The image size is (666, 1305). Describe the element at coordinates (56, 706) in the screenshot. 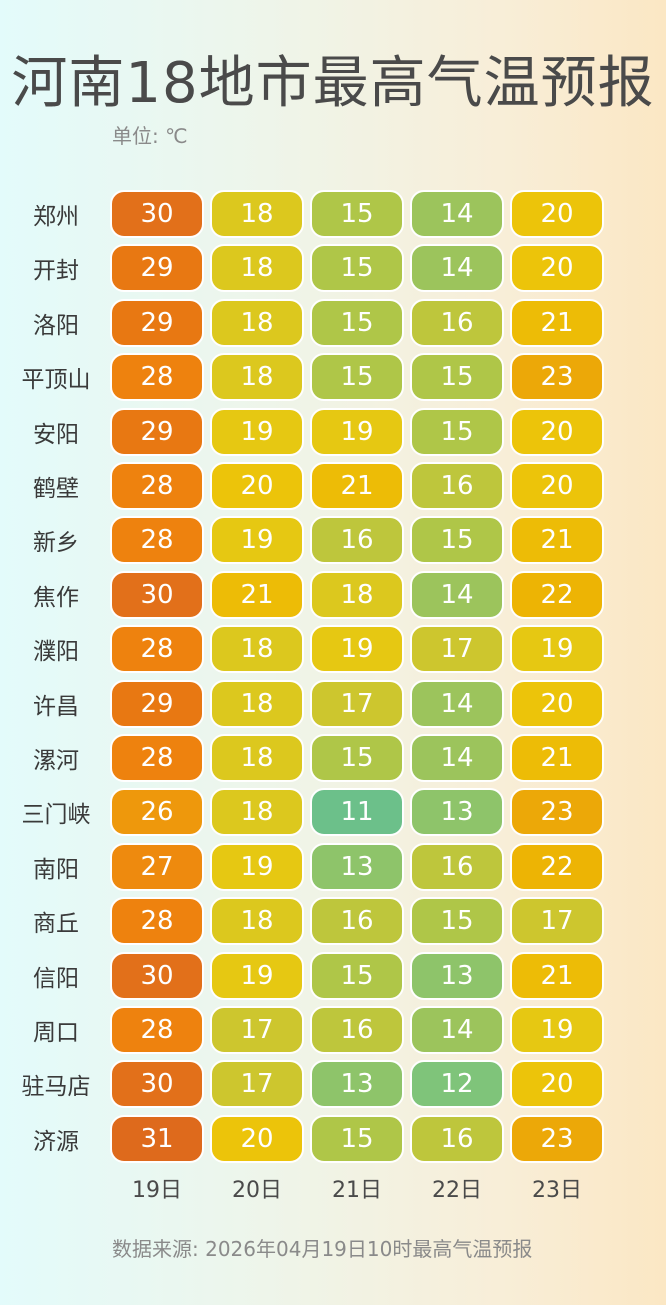

I see `city-label: 许昌` at that location.